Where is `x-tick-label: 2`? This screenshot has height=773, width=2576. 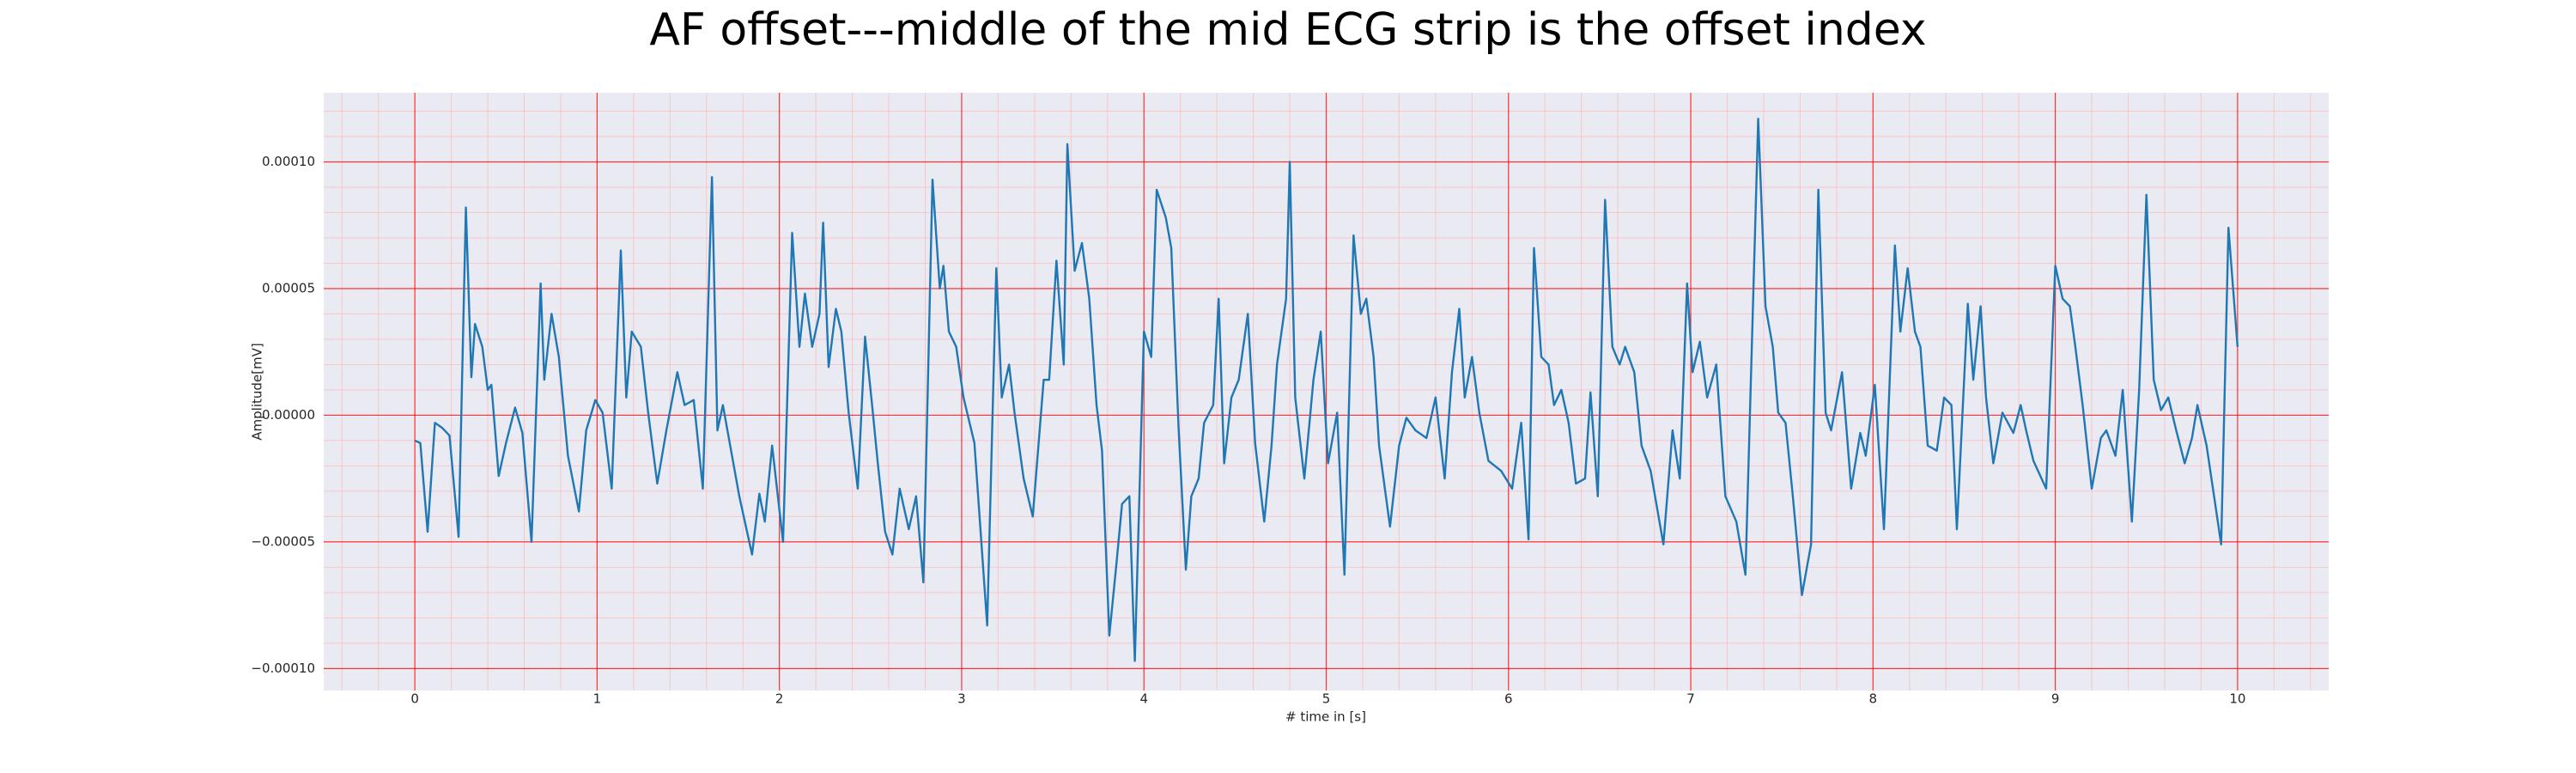 x-tick-label: 2 is located at coordinates (779, 699).